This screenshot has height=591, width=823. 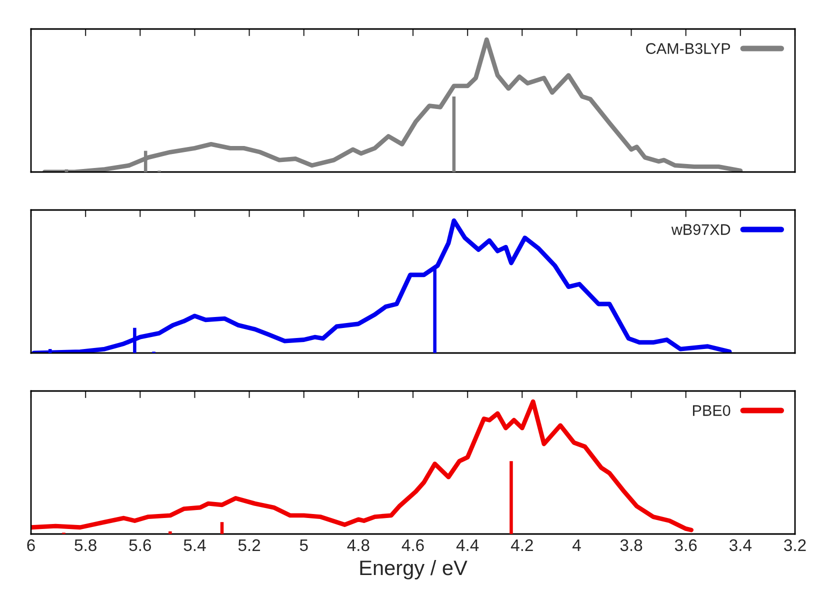 What do you see at coordinates (467, 545) in the screenshot?
I see `x-tick-label: 4.4` at bounding box center [467, 545].